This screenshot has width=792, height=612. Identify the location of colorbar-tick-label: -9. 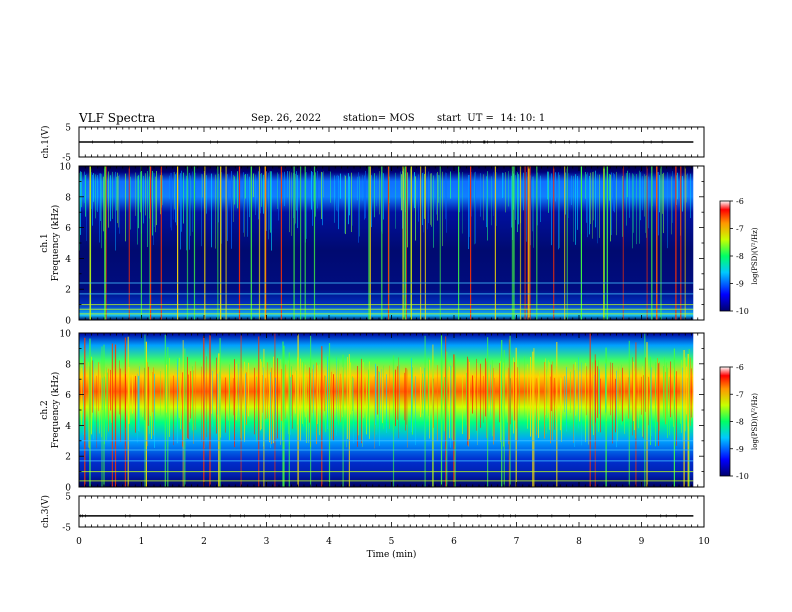
(740, 284).